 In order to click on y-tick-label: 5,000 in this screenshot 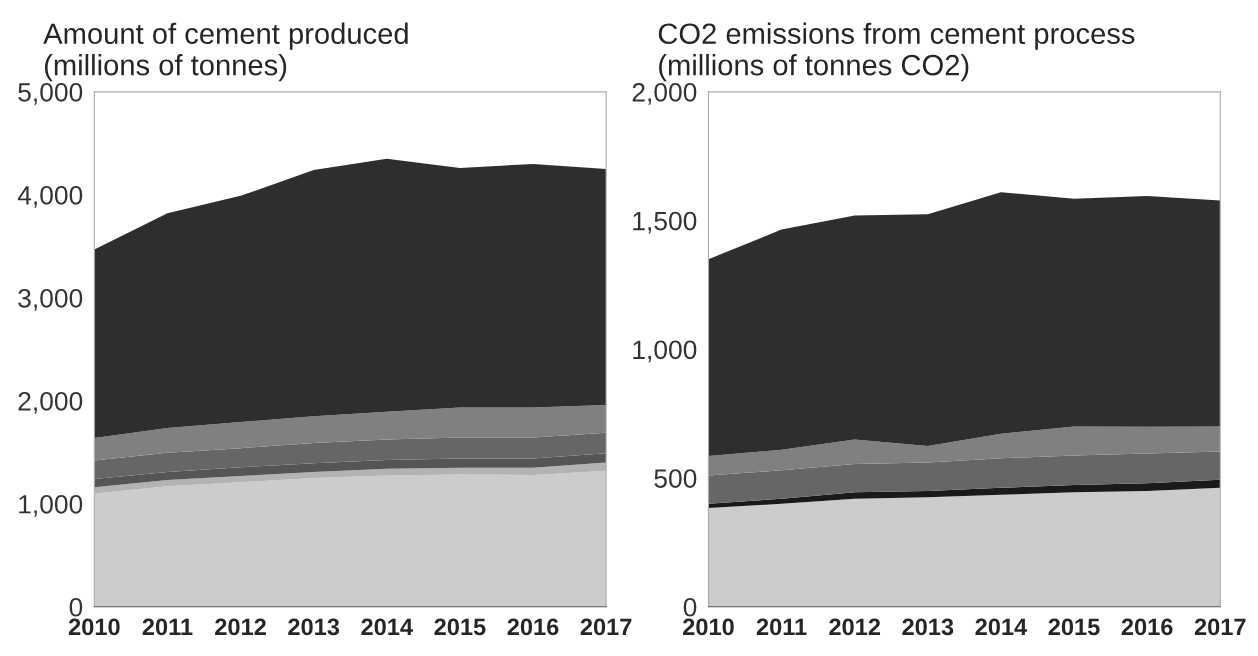, I will do `click(50, 93)`.